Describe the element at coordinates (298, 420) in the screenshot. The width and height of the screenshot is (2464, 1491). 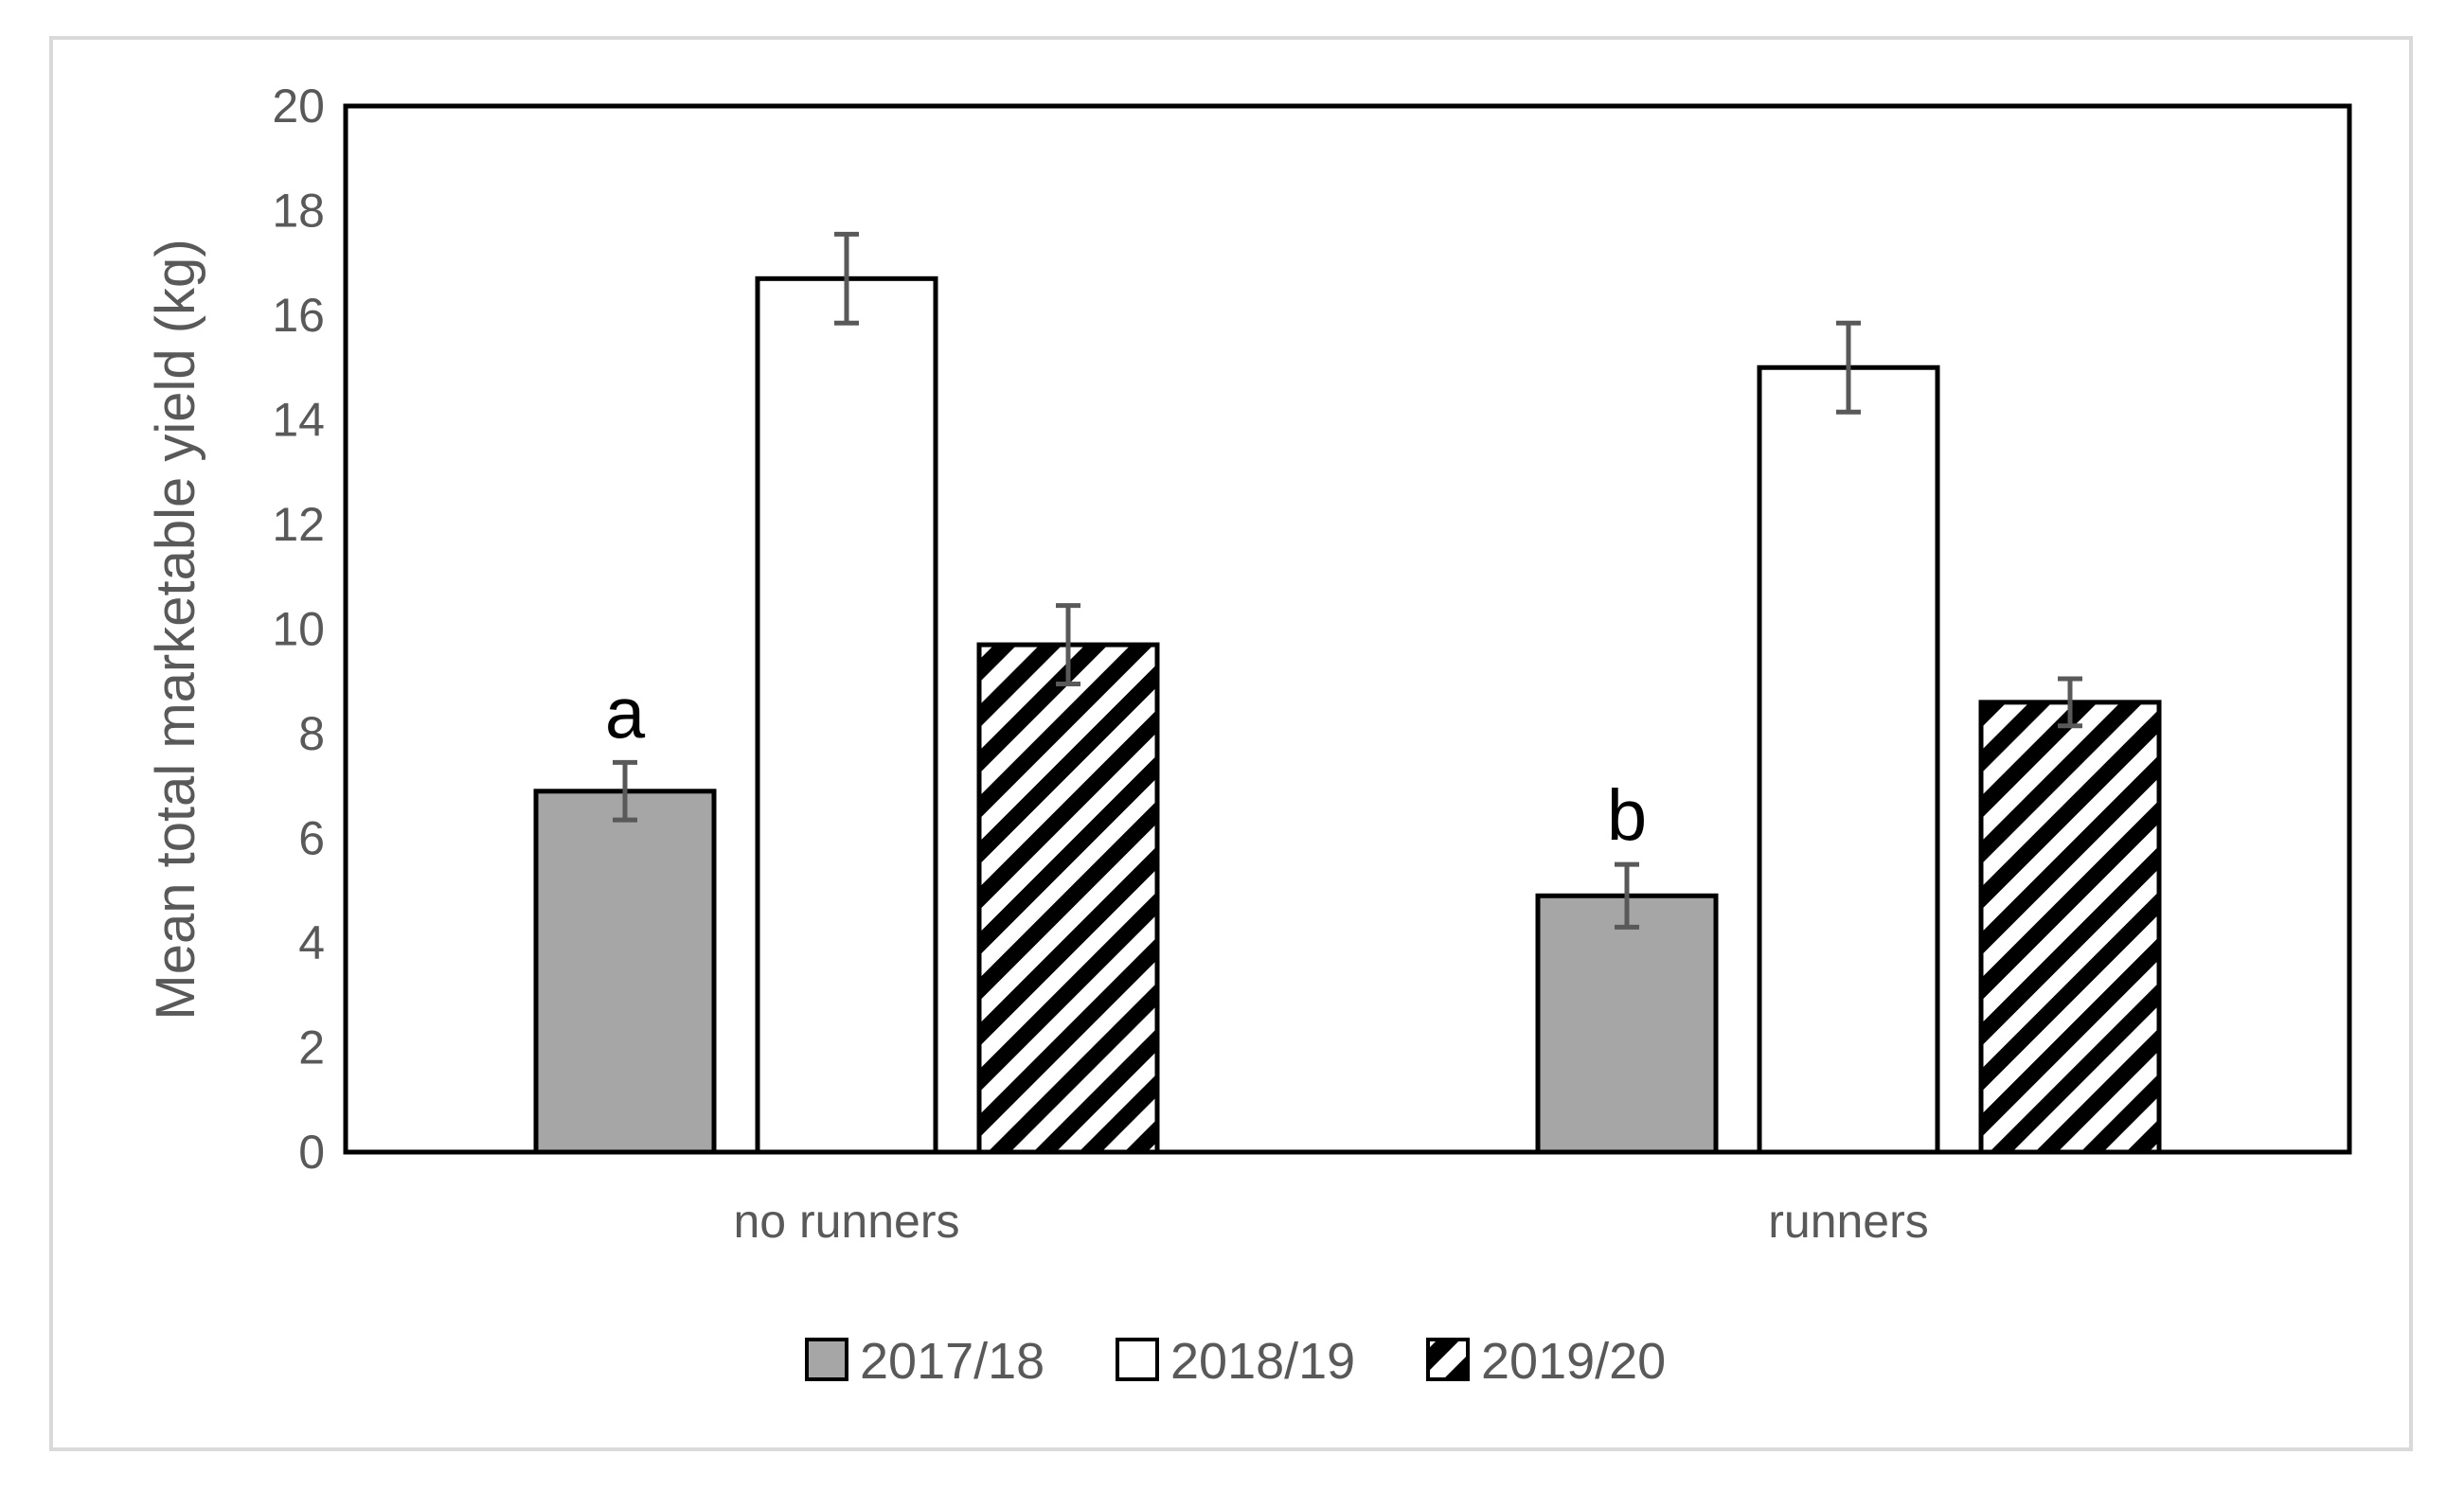
I see `y-tick-label: 14` at that location.